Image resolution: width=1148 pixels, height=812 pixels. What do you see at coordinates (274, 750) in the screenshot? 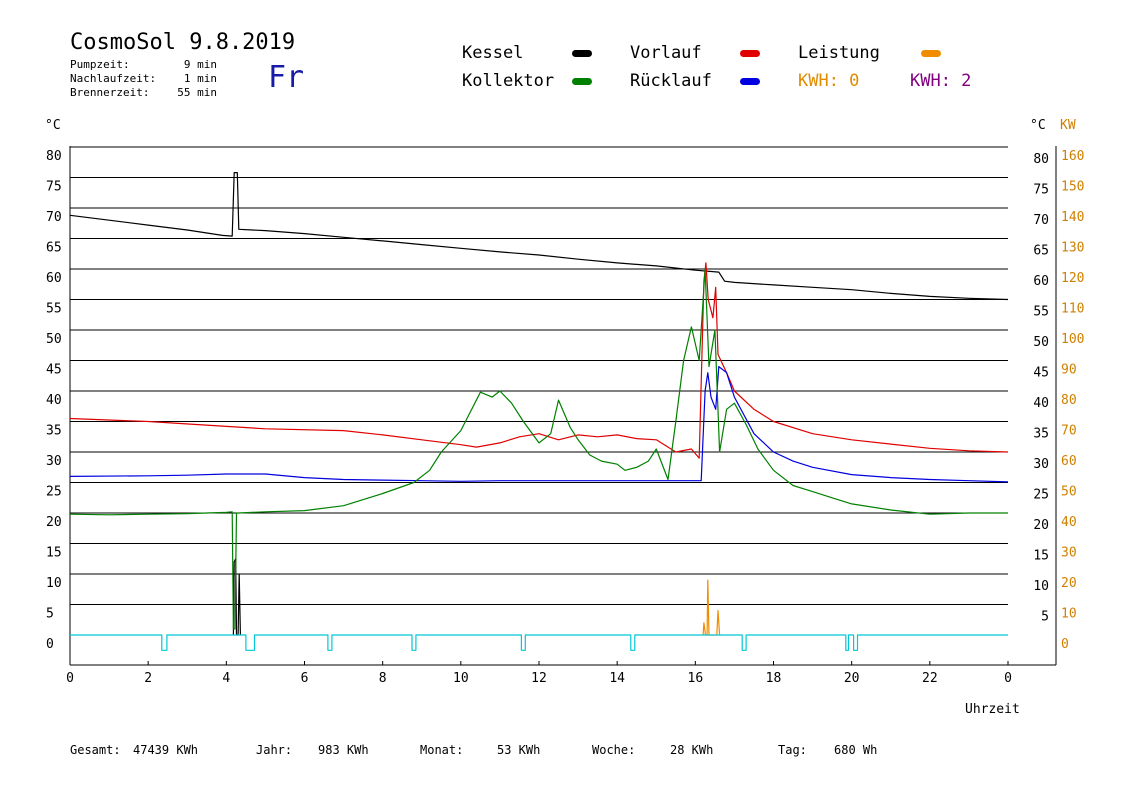
I see `footer-label-jahr: Jahr:` at bounding box center [274, 750].